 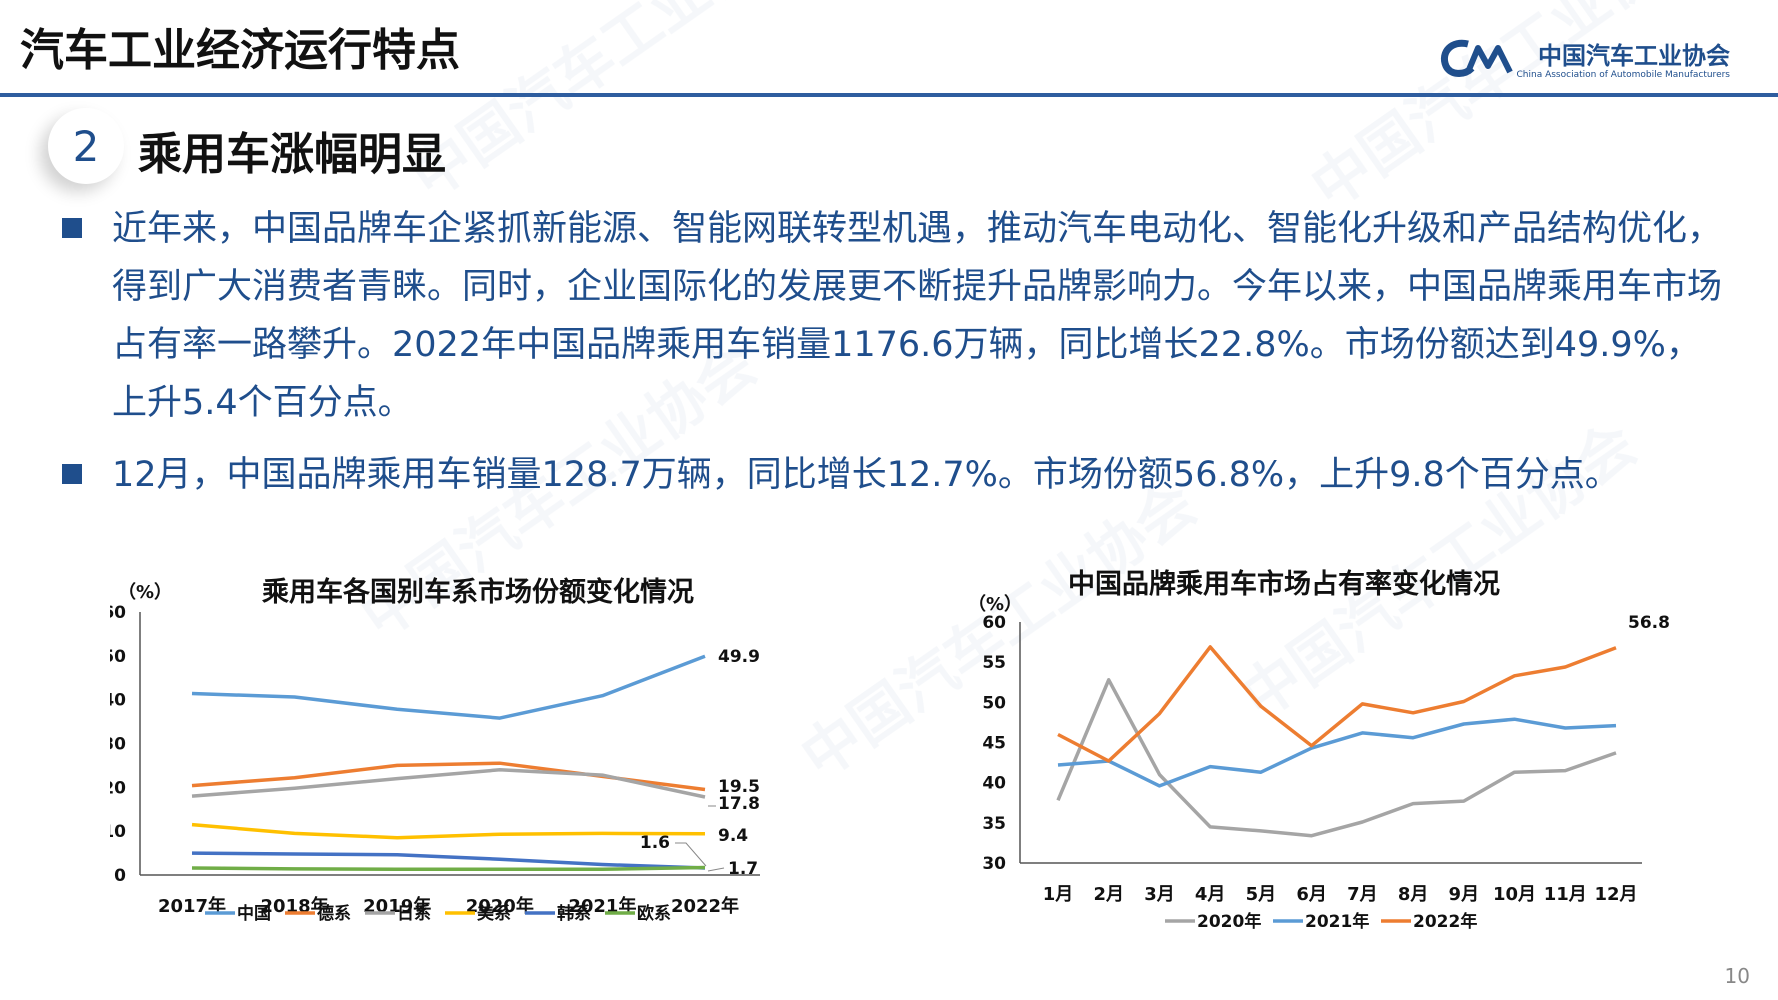 I want to click on y-tick-label: 35, so click(x=994, y=824).